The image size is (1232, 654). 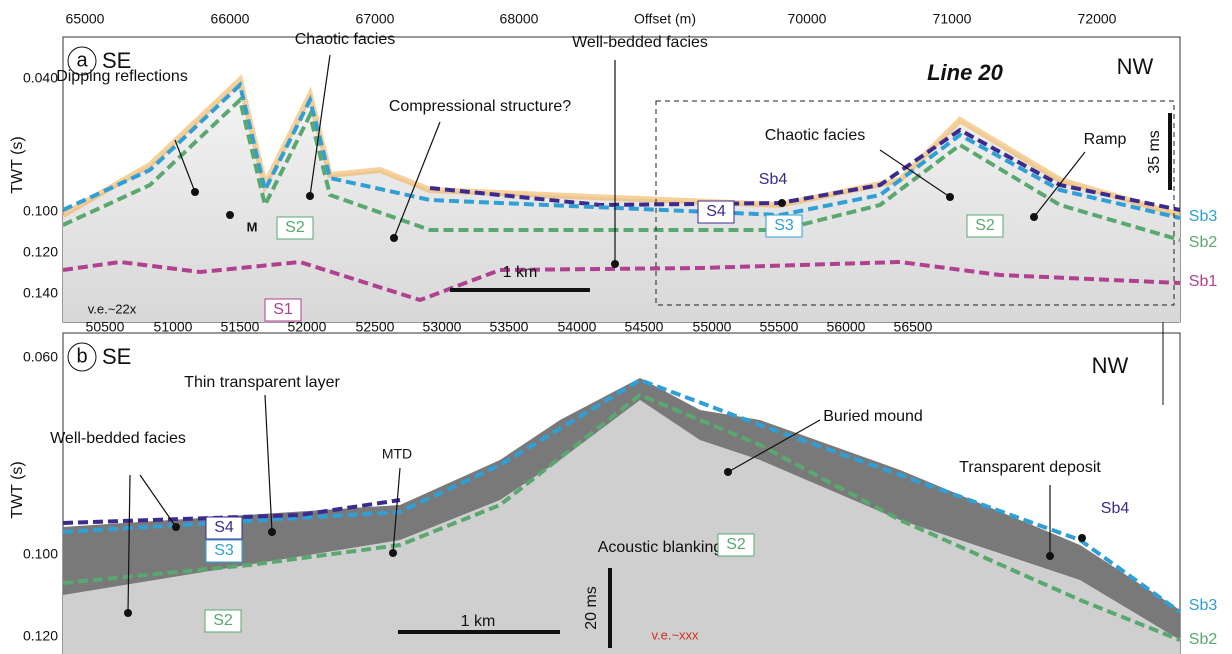 What do you see at coordinates (40, 293) in the screenshot?
I see `y-tick-label: 0.140` at bounding box center [40, 293].